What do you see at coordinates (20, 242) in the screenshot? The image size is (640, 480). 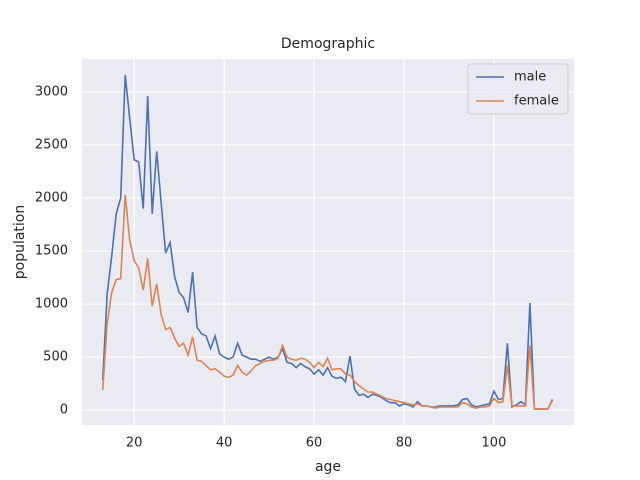 I see `y-axis-label: population` at bounding box center [20, 242].